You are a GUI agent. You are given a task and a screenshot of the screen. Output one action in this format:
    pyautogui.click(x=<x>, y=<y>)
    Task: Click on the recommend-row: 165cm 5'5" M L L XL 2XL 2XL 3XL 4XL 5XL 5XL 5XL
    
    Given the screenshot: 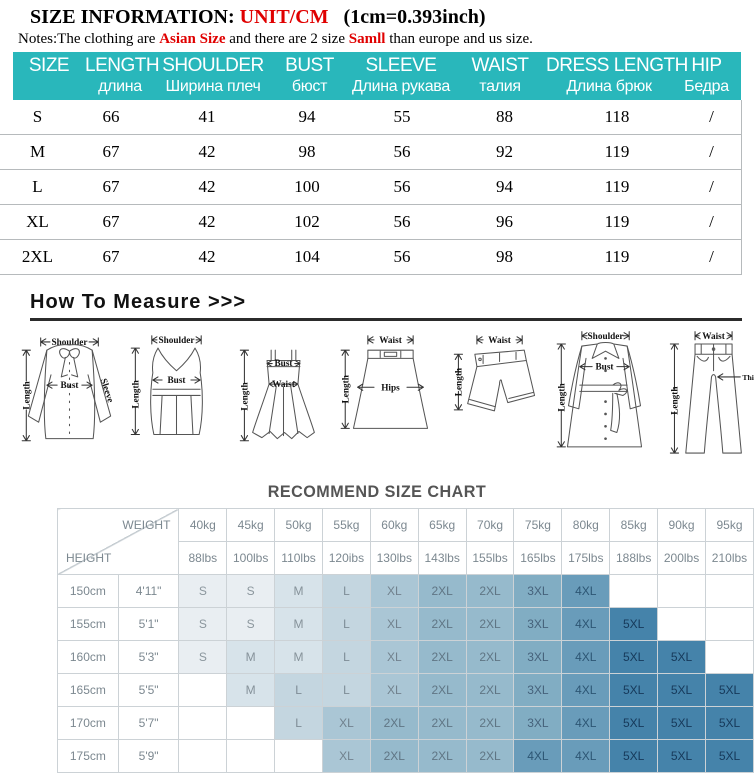 What is the action you would take?
    pyautogui.click(x=405, y=690)
    